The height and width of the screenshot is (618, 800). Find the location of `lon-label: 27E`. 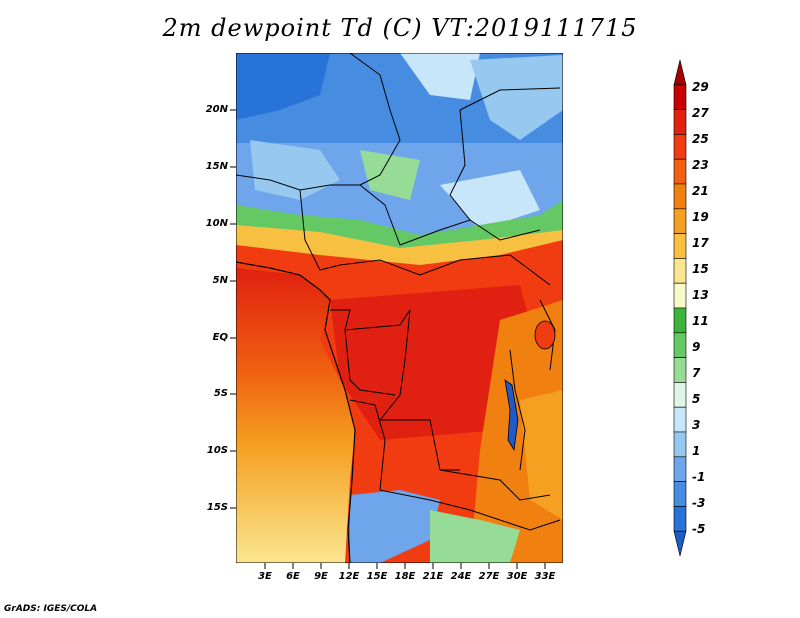

lon-label: 27E is located at coordinates (489, 576).